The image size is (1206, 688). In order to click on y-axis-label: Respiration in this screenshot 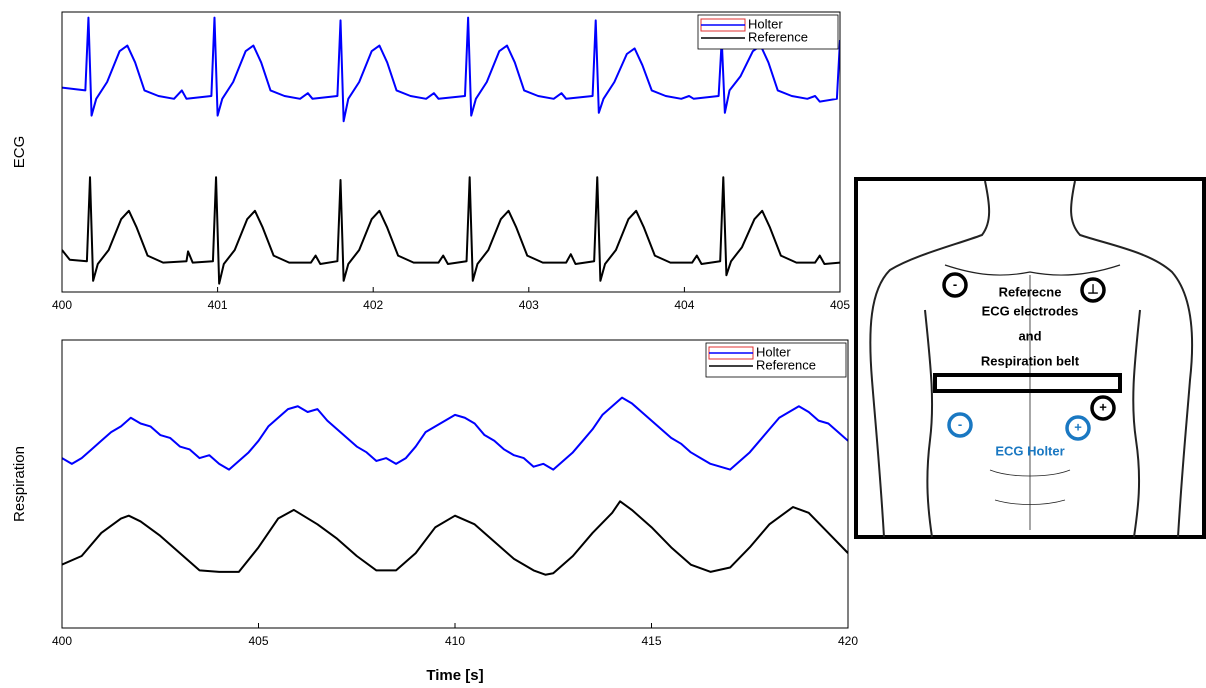, I will do `click(19, 484)`.